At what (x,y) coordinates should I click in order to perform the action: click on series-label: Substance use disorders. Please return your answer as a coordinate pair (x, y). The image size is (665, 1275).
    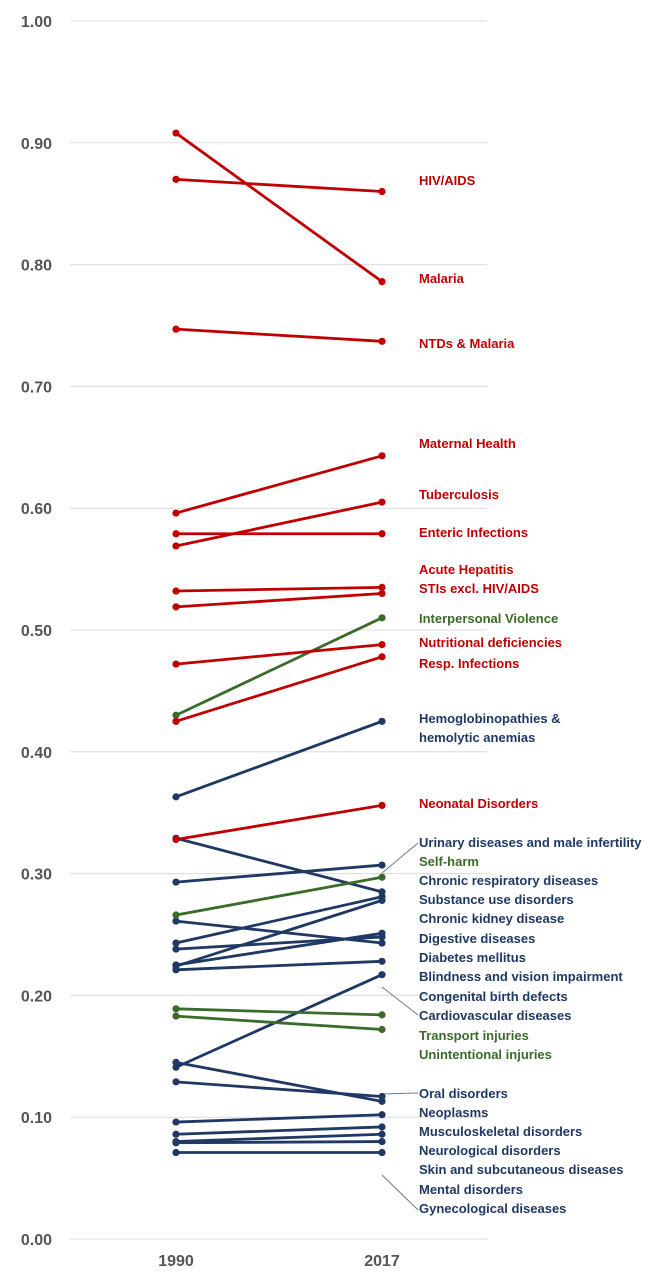
    Looking at the image, I should click on (496, 899).